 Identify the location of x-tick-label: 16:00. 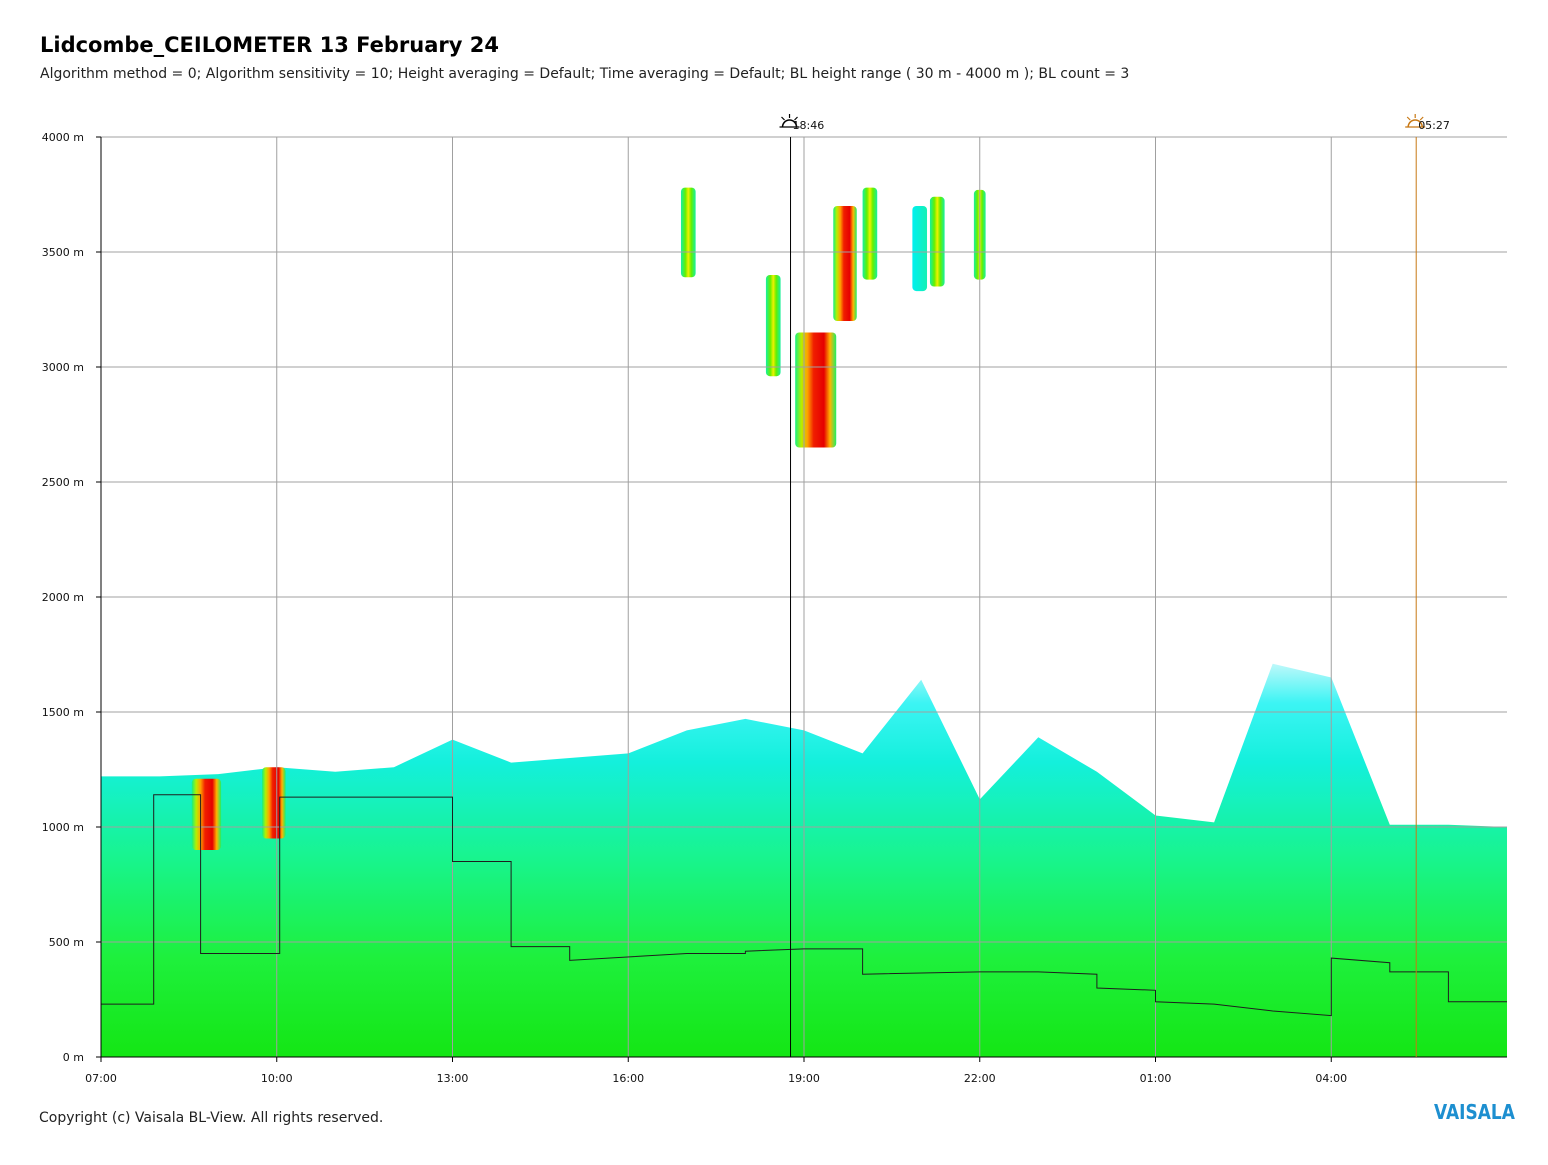
(628, 1078).